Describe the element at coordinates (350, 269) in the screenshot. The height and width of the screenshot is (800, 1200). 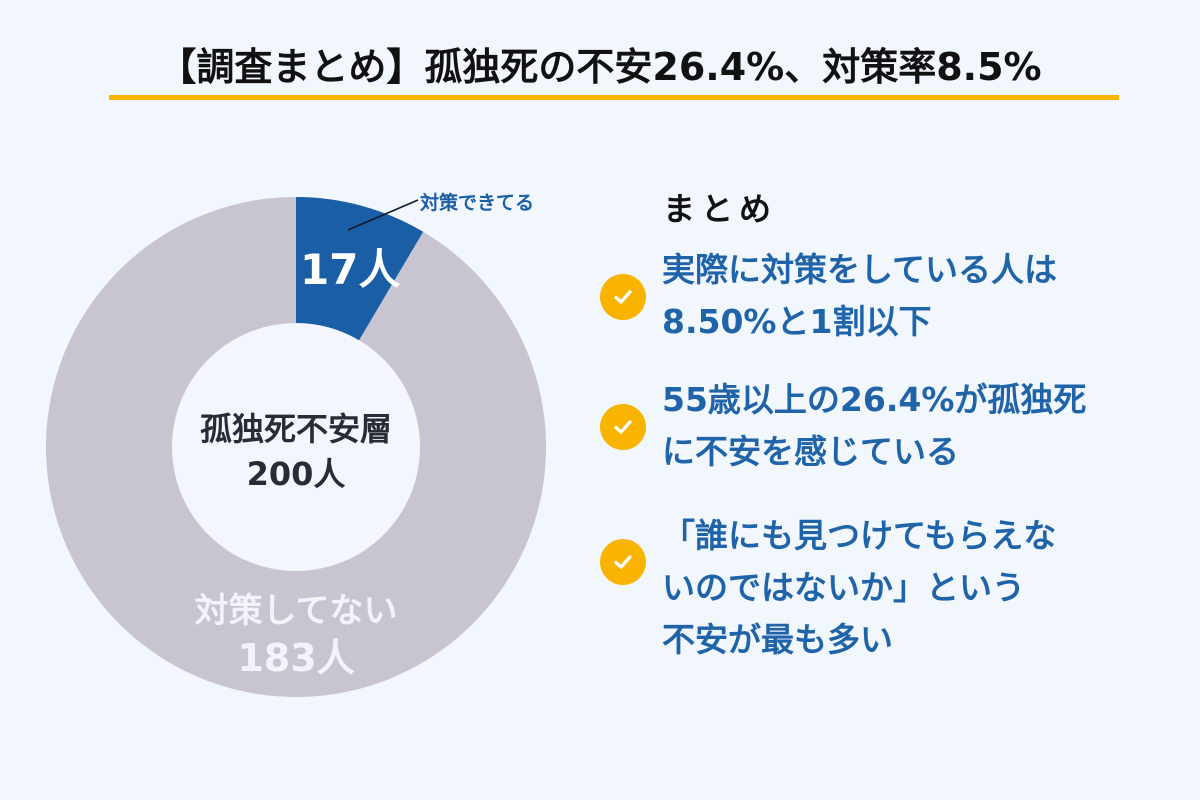
I see `segment-value-done: 17人` at that location.